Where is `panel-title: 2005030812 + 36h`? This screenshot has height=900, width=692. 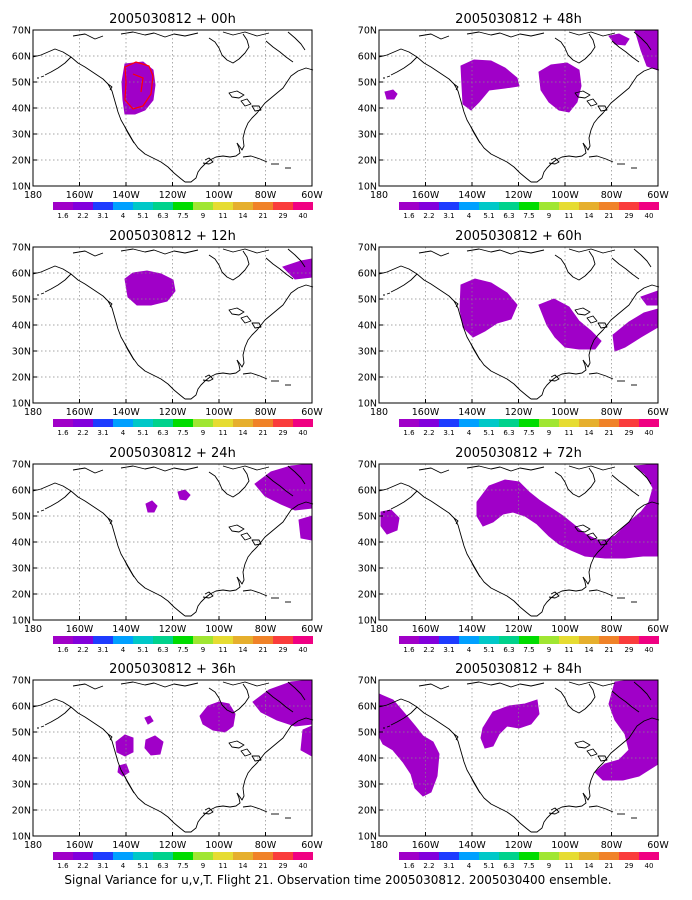
panel-title: 2005030812 + 36h is located at coordinates (172, 669).